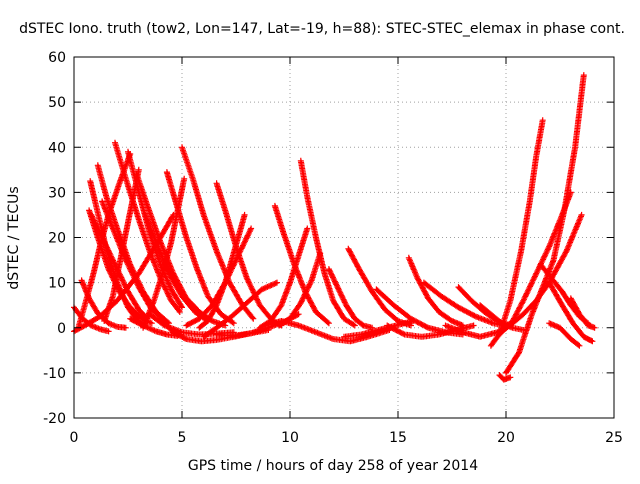 The width and height of the screenshot is (640, 484). Describe the element at coordinates (506, 438) in the screenshot. I see `x-tick-label: 20` at that location.